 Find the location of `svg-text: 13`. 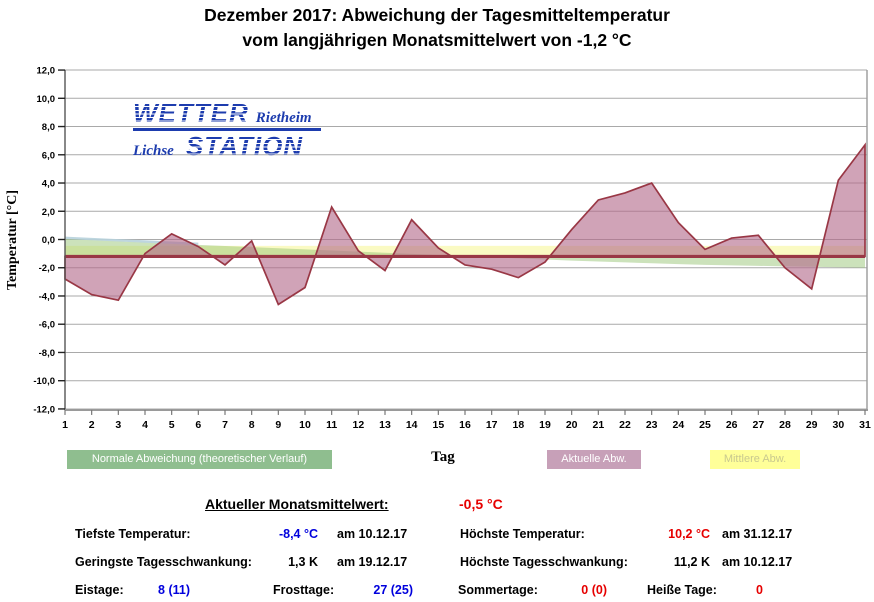

svg-text: 13 is located at coordinates (385, 425).